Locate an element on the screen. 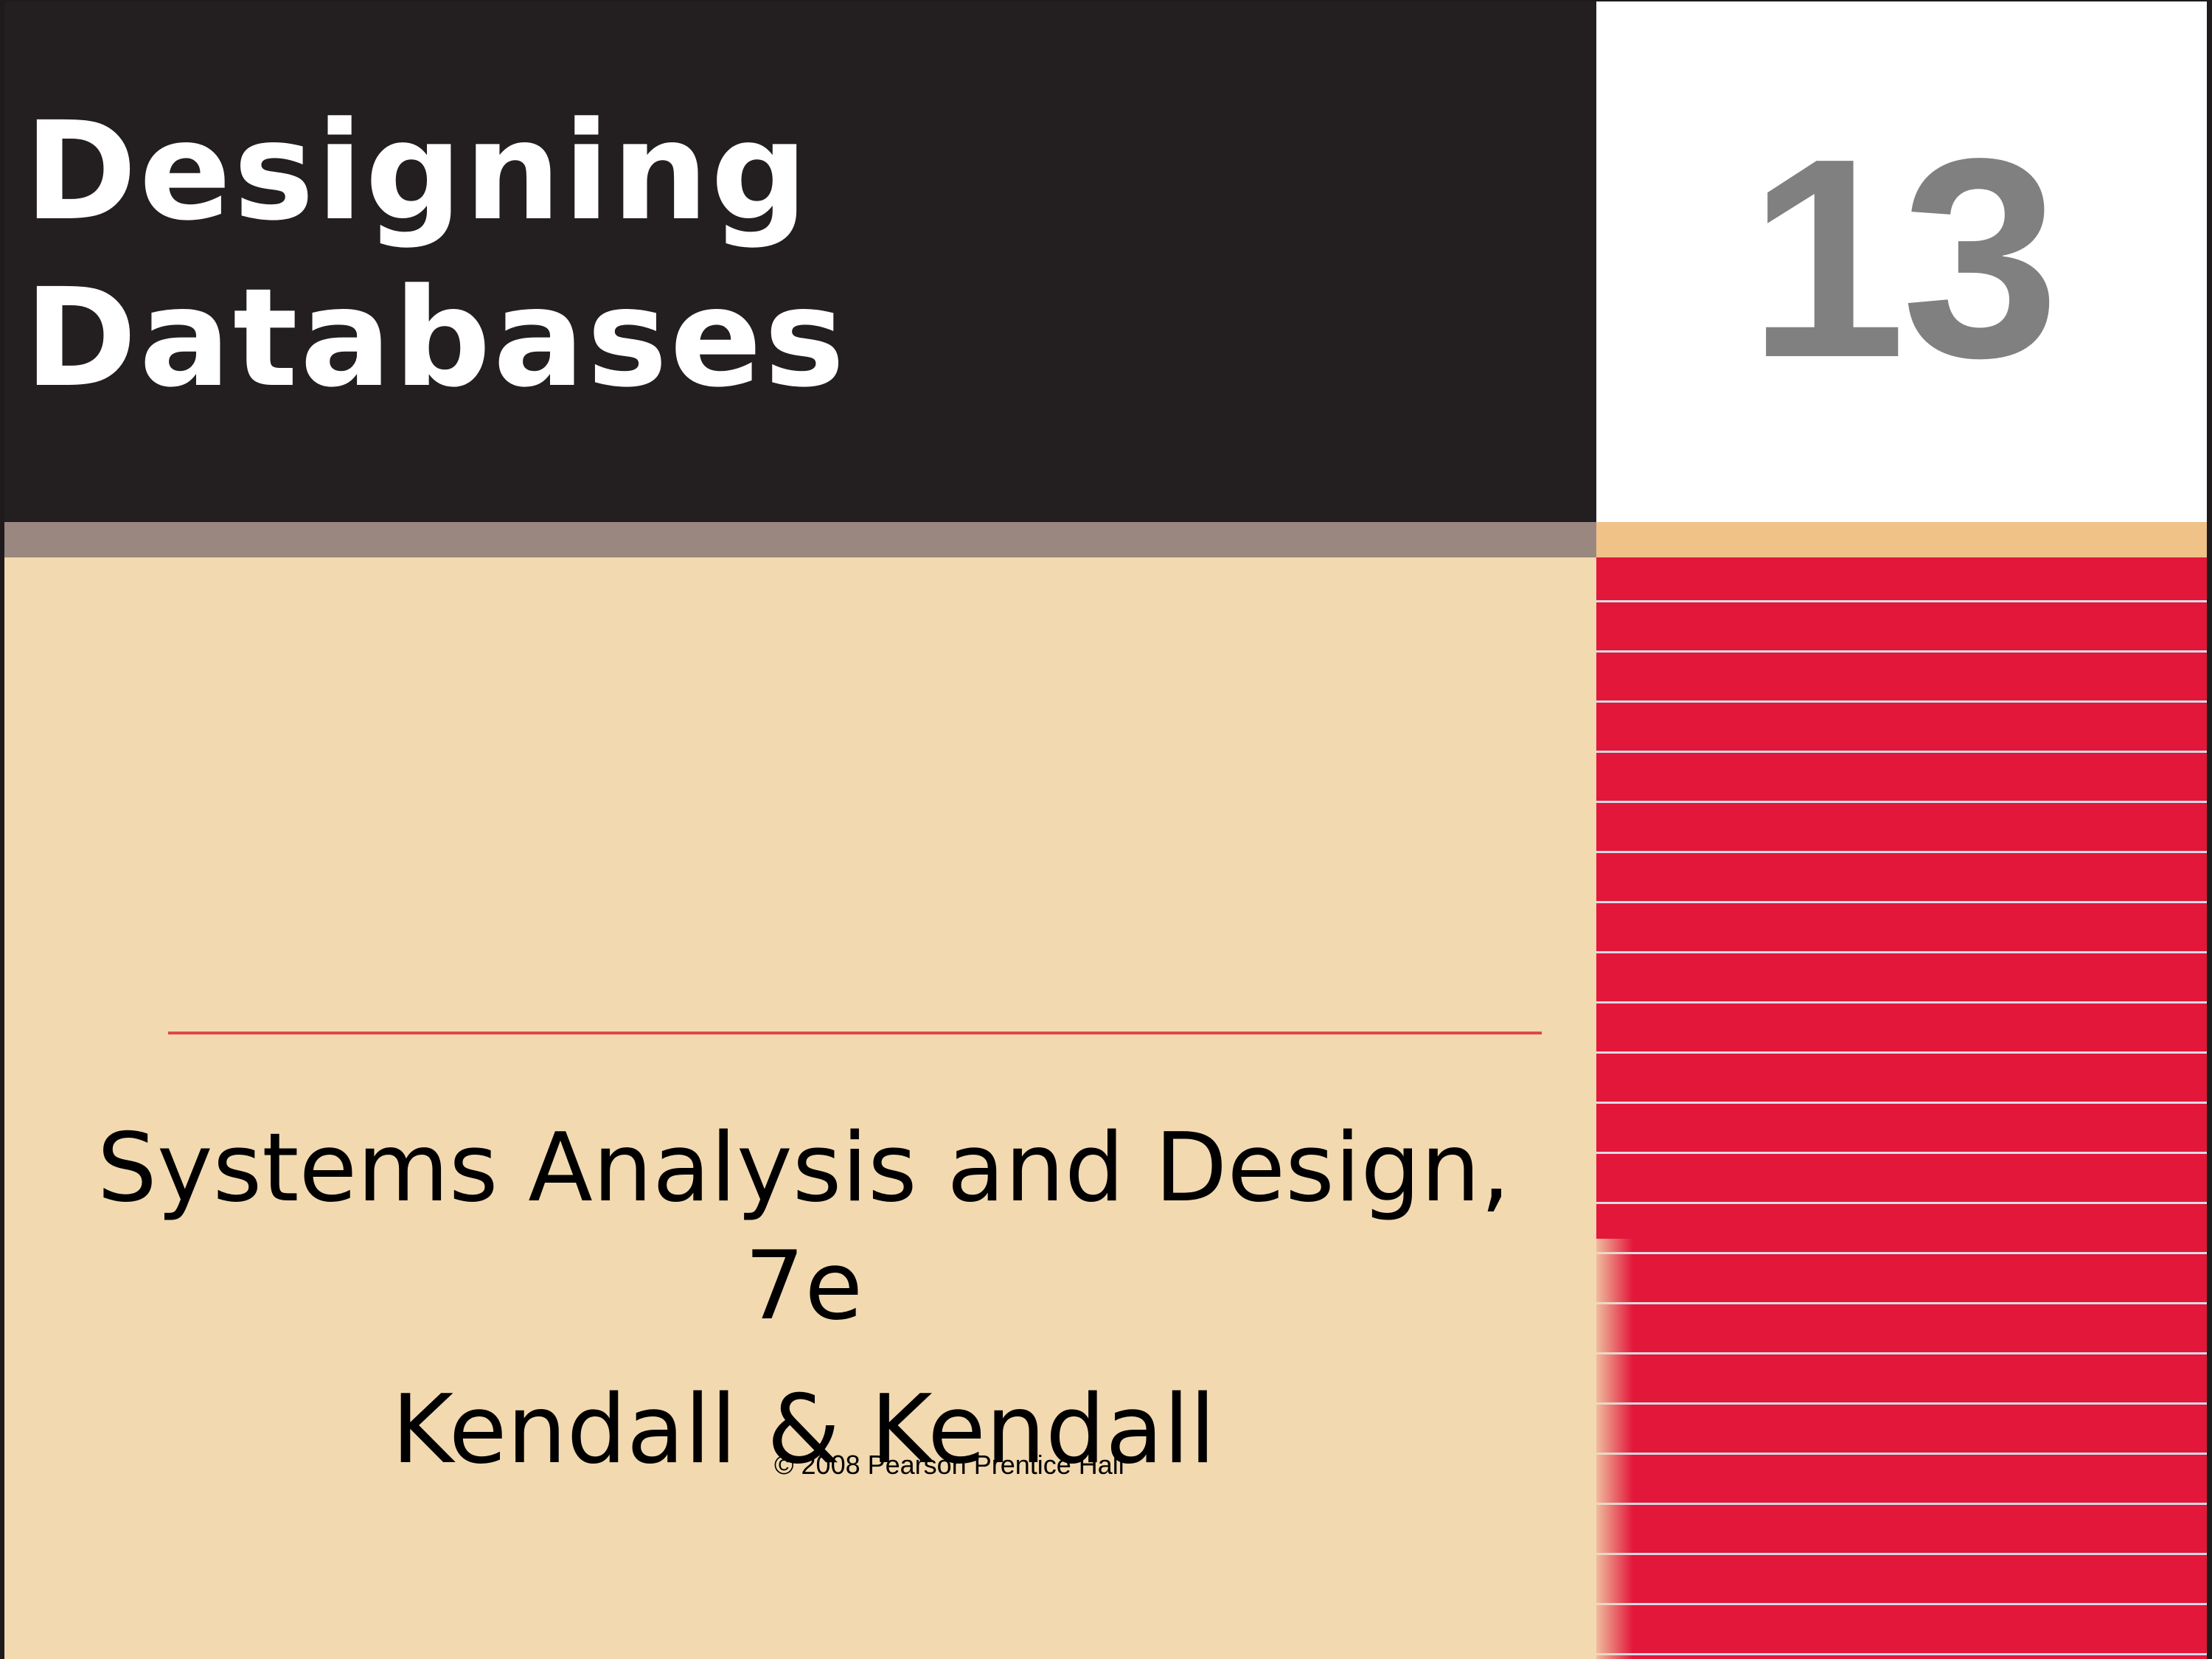  book-title-line-1: Systems Analysis and Design, is located at coordinates (804, 1168).